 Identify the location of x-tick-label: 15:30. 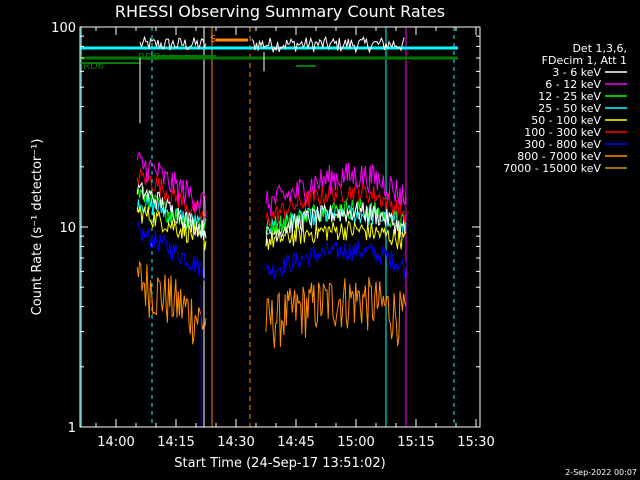
(475, 442).